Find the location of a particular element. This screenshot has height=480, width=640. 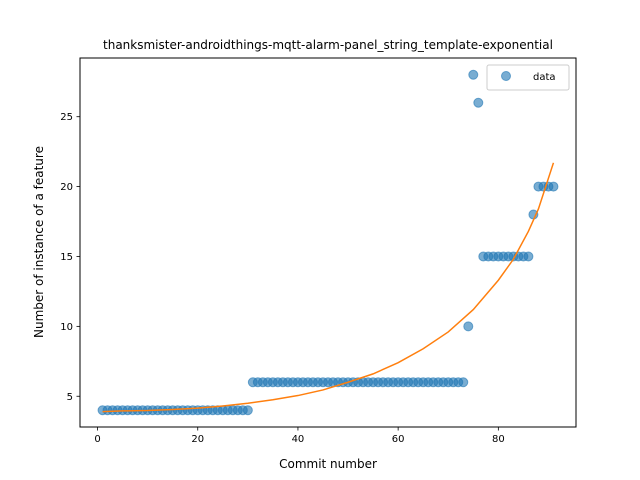

legend-marker-data is located at coordinates (506, 76).